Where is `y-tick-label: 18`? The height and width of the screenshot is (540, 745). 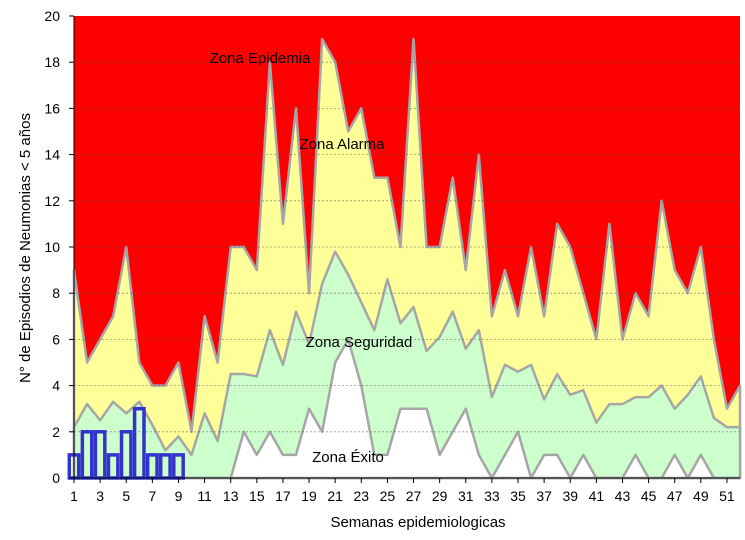
y-tick-label: 18 is located at coordinates (52, 62).